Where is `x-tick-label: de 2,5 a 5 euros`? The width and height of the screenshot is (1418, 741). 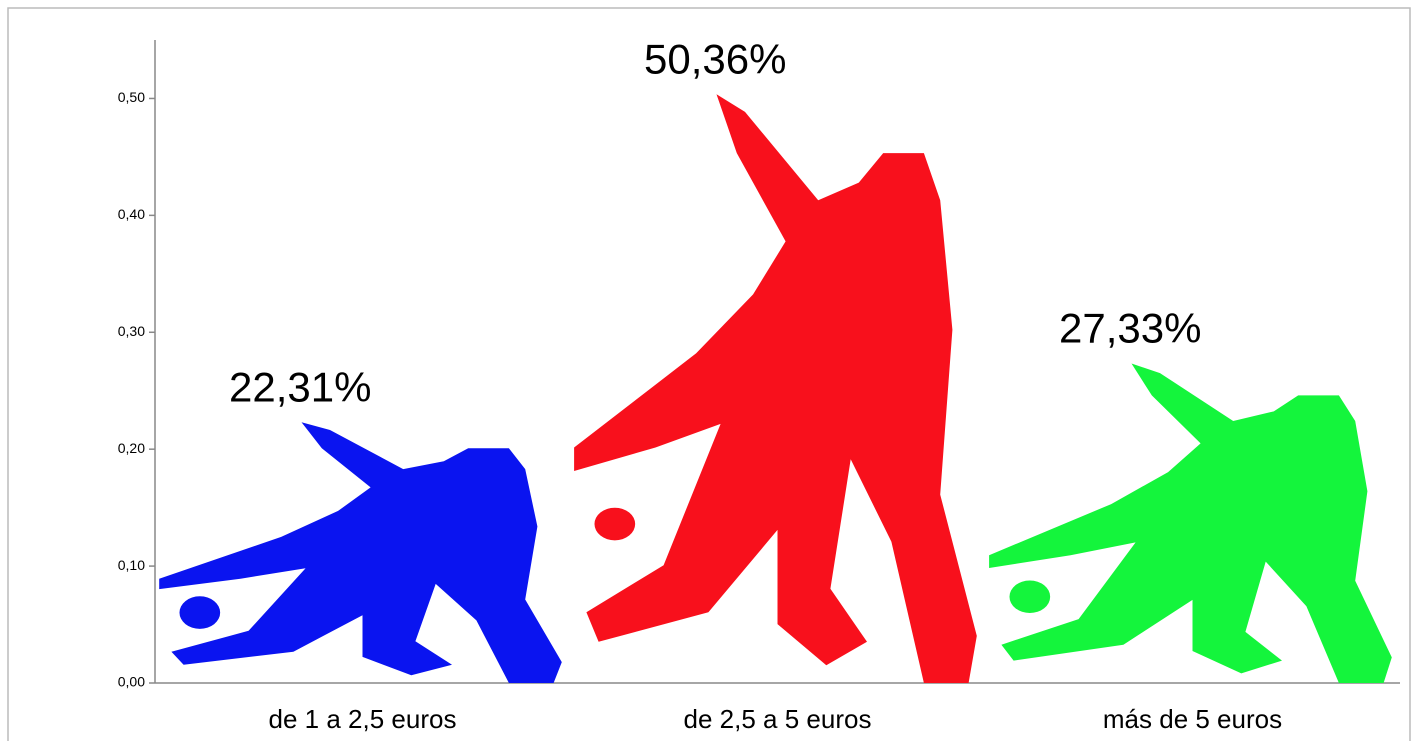 x-tick-label: de 2,5 a 5 euros is located at coordinates (778, 719).